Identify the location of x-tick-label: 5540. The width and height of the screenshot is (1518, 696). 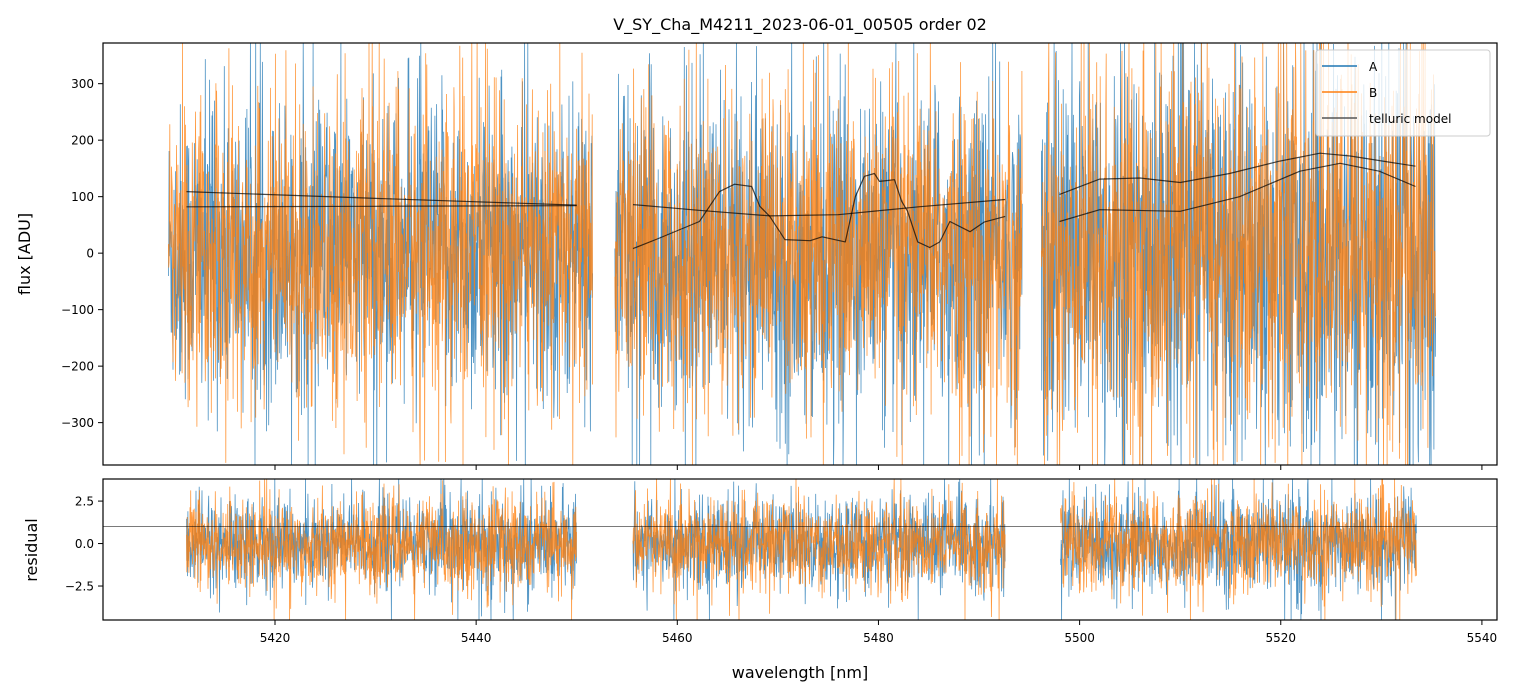
(1482, 638).